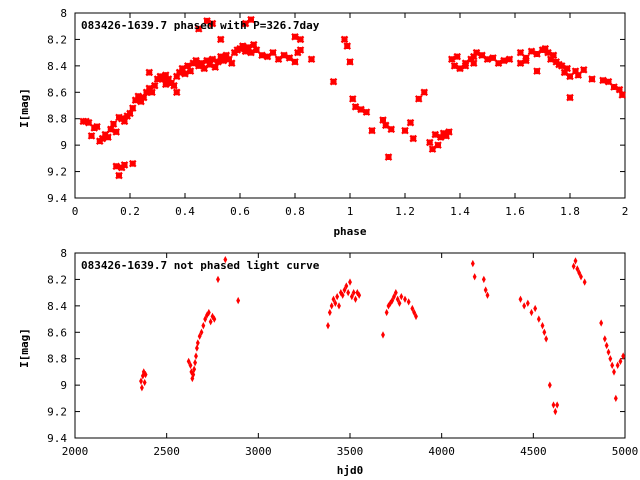 The height and width of the screenshot is (480, 640). What do you see at coordinates (57, 172) in the screenshot?
I see `y-tick-label: 9.2` at bounding box center [57, 172].